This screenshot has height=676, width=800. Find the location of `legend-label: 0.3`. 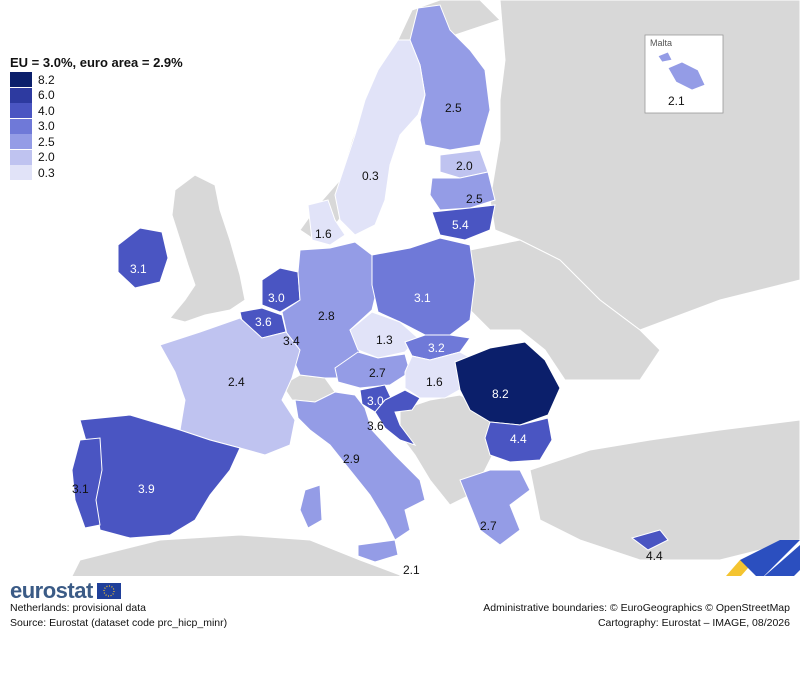

legend-label: 0.3 is located at coordinates (46, 172).